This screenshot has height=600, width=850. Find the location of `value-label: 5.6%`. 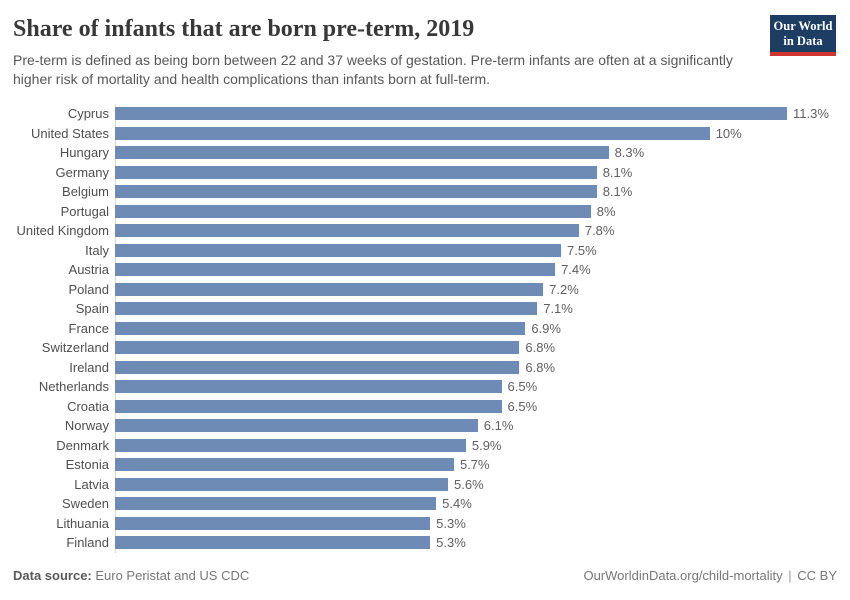

value-label: 5.6% is located at coordinates (469, 484).